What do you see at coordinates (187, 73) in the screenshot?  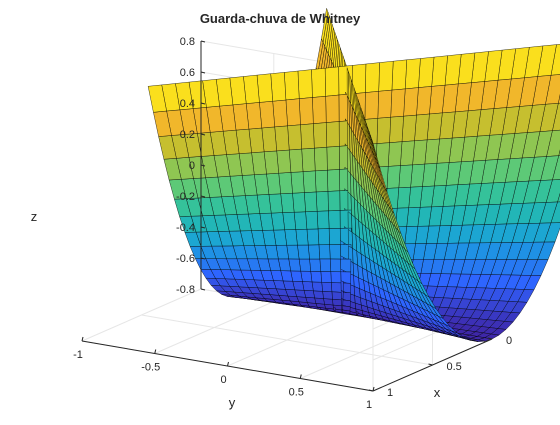 I see `z-tick-label: 0.6` at bounding box center [187, 73].